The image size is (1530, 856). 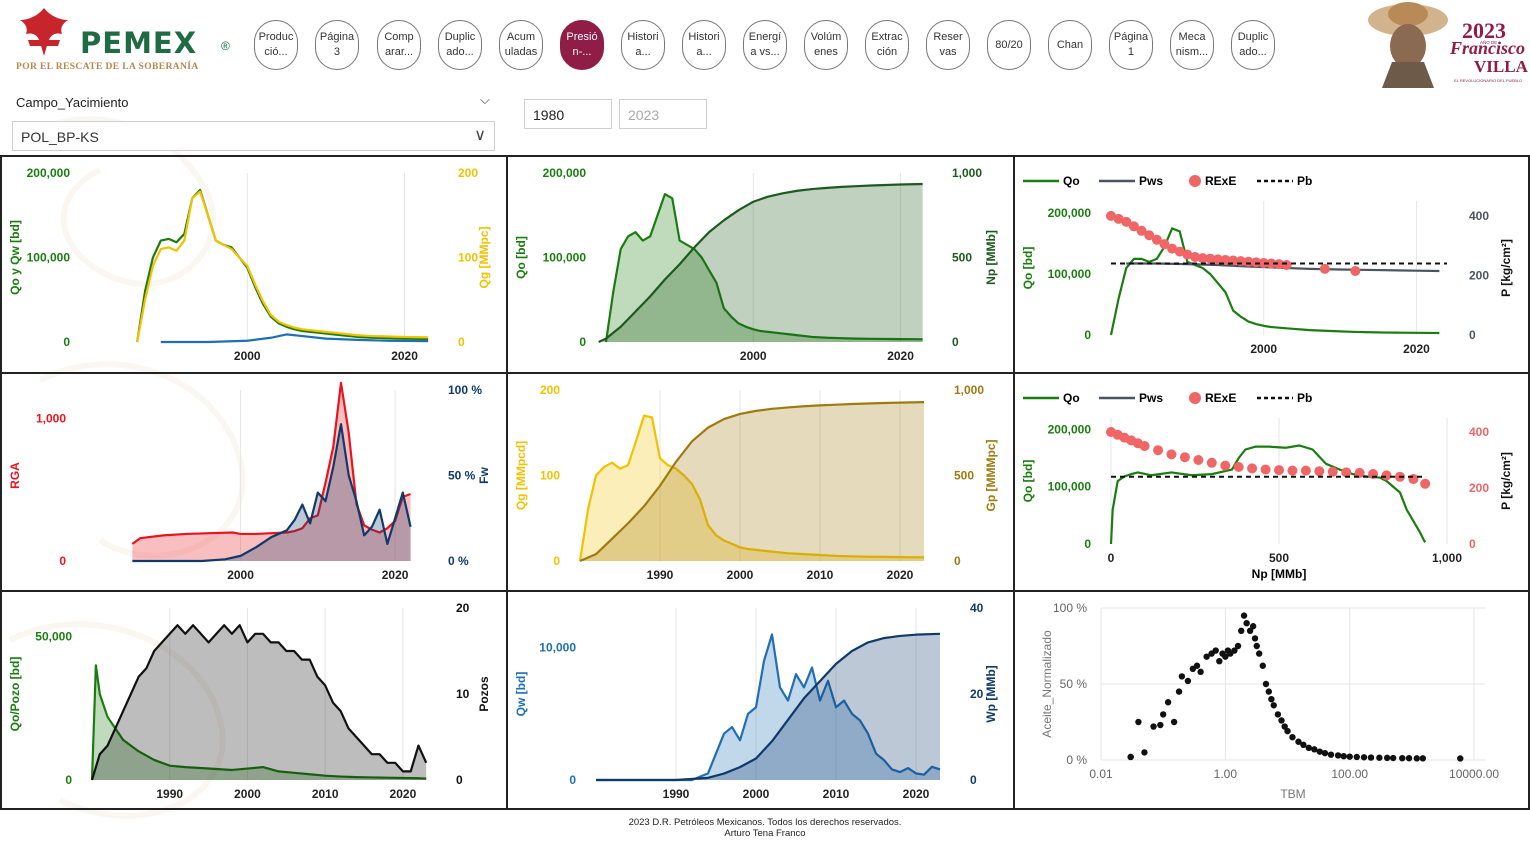 What do you see at coordinates (1195, 181) in the screenshot?
I see `chart2-legend-marker` at bounding box center [1195, 181].